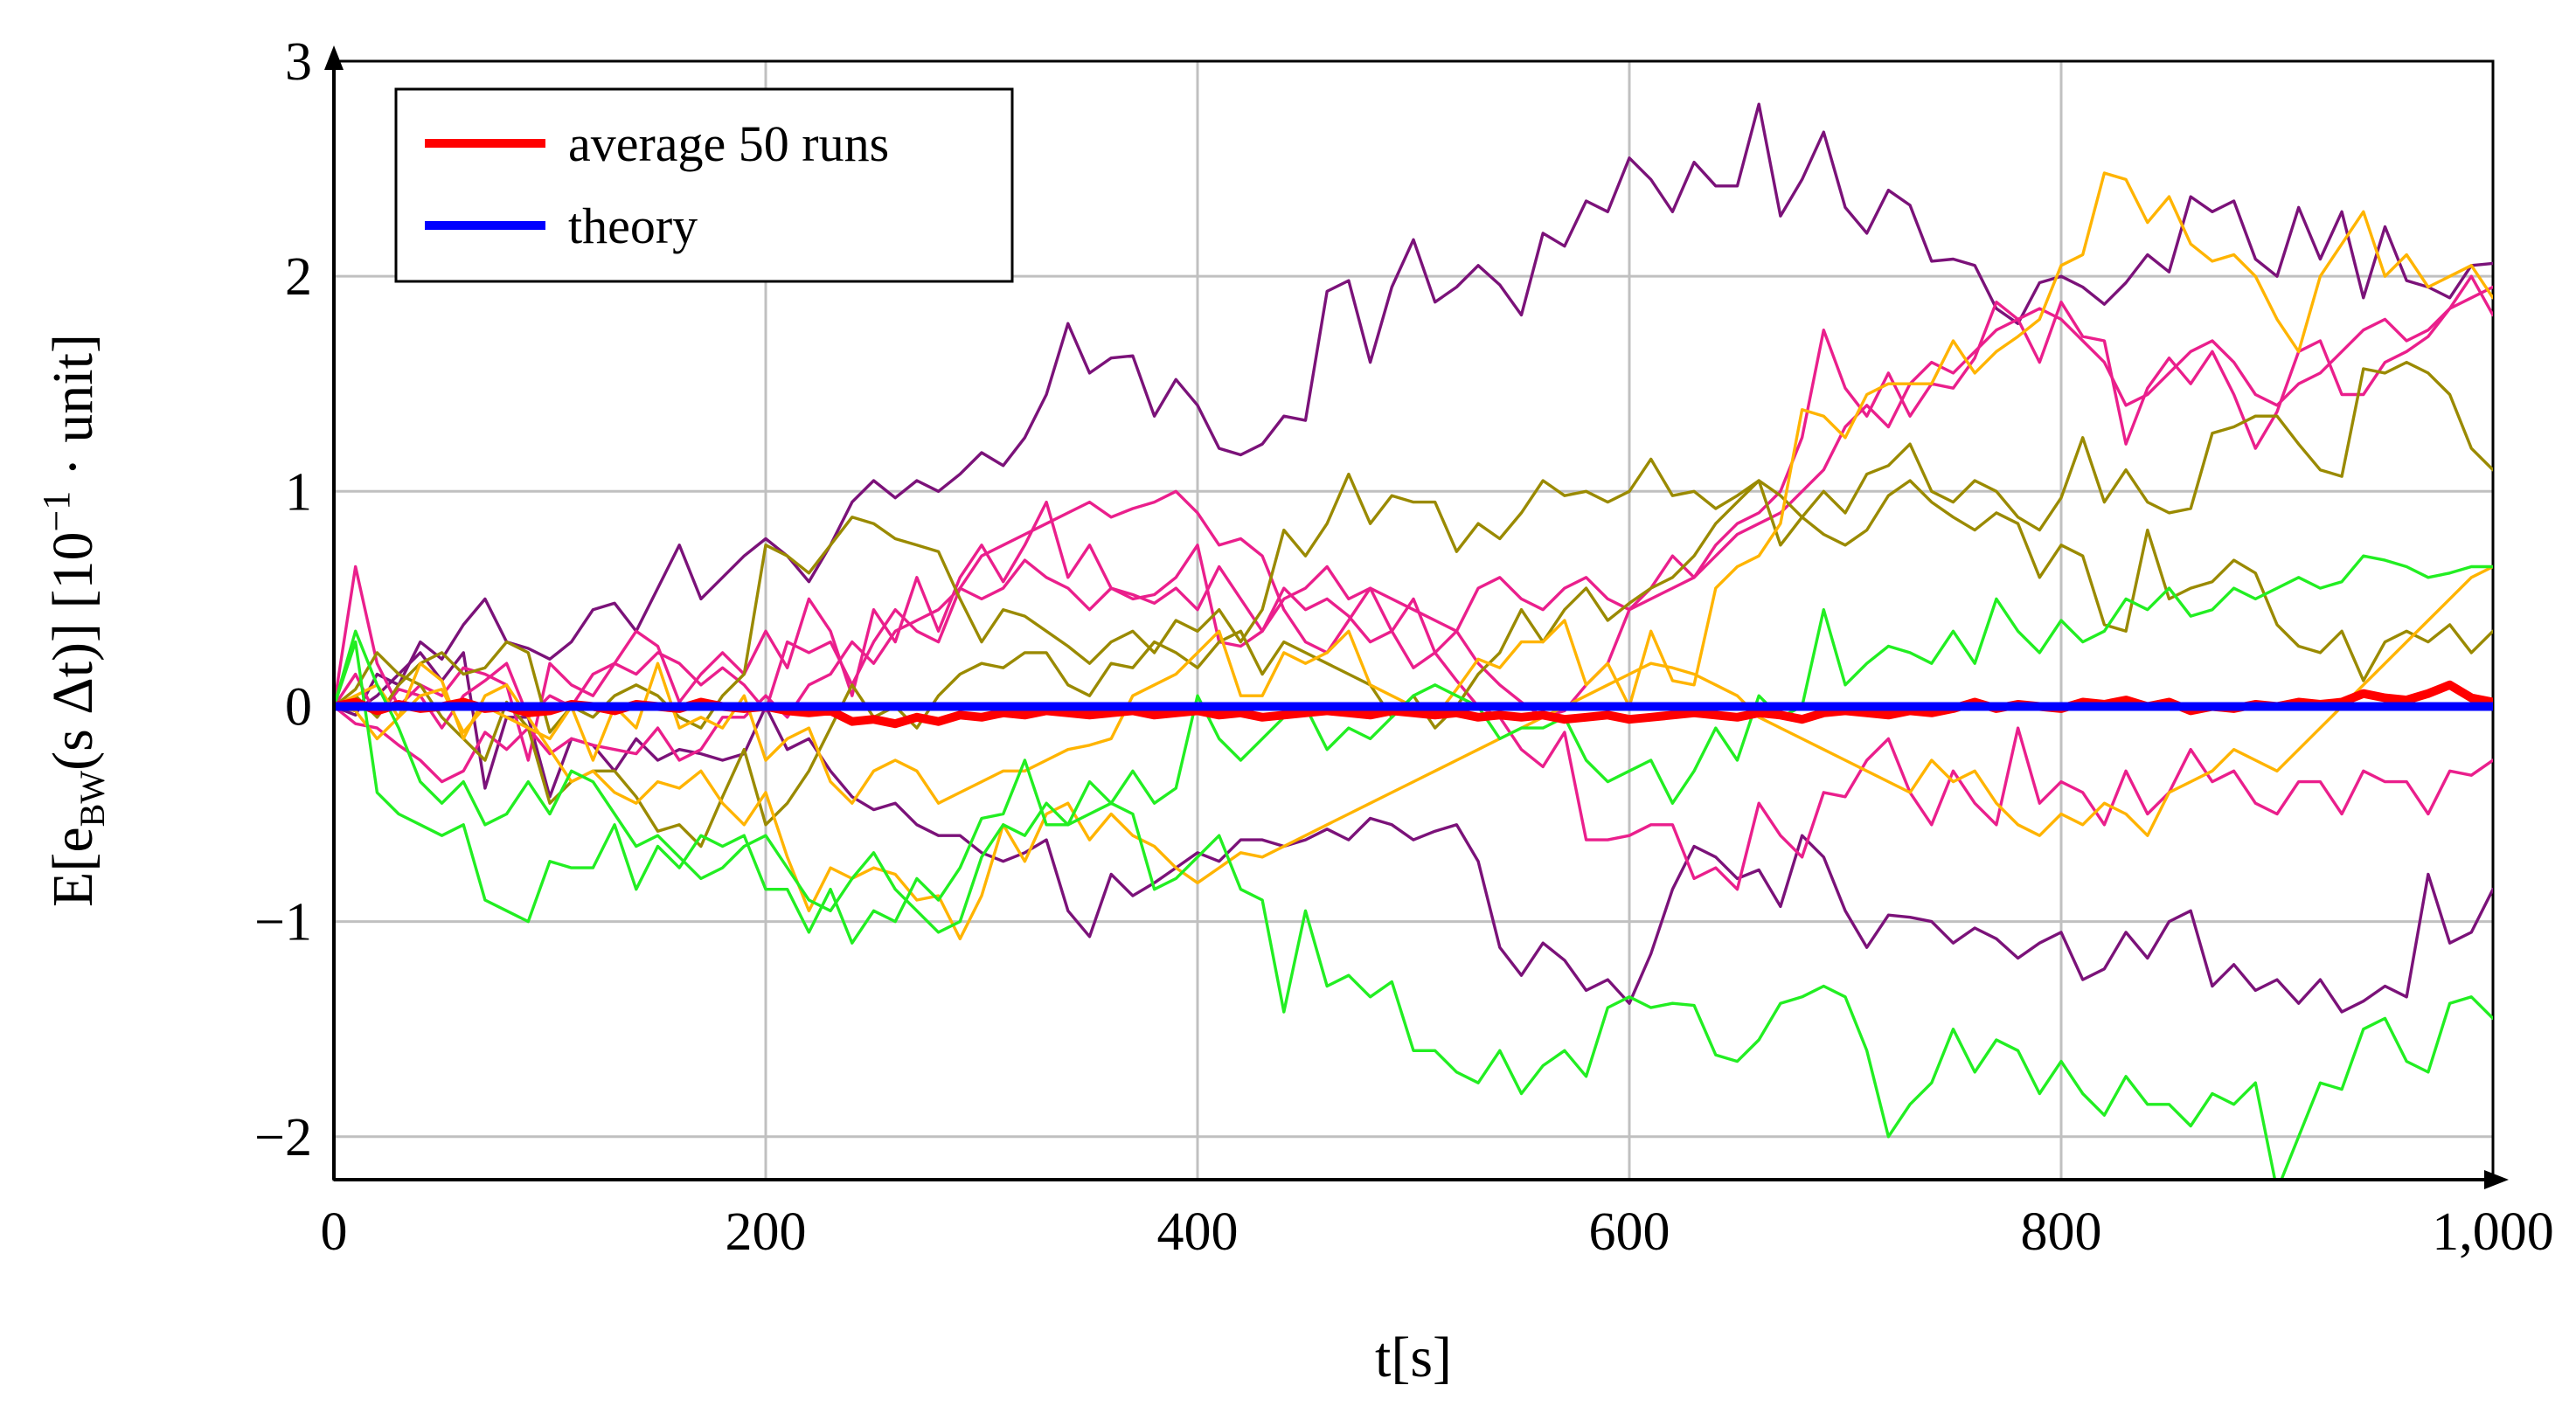 This screenshot has width=2576, height=1406. Describe the element at coordinates (283, 1137) in the screenshot. I see `y-tick-label: −2` at that location.